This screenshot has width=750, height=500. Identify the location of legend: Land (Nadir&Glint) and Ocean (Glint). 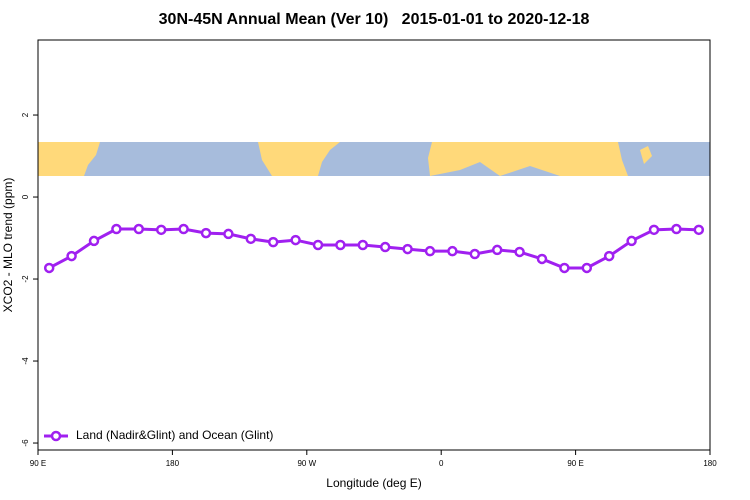
(158, 435).